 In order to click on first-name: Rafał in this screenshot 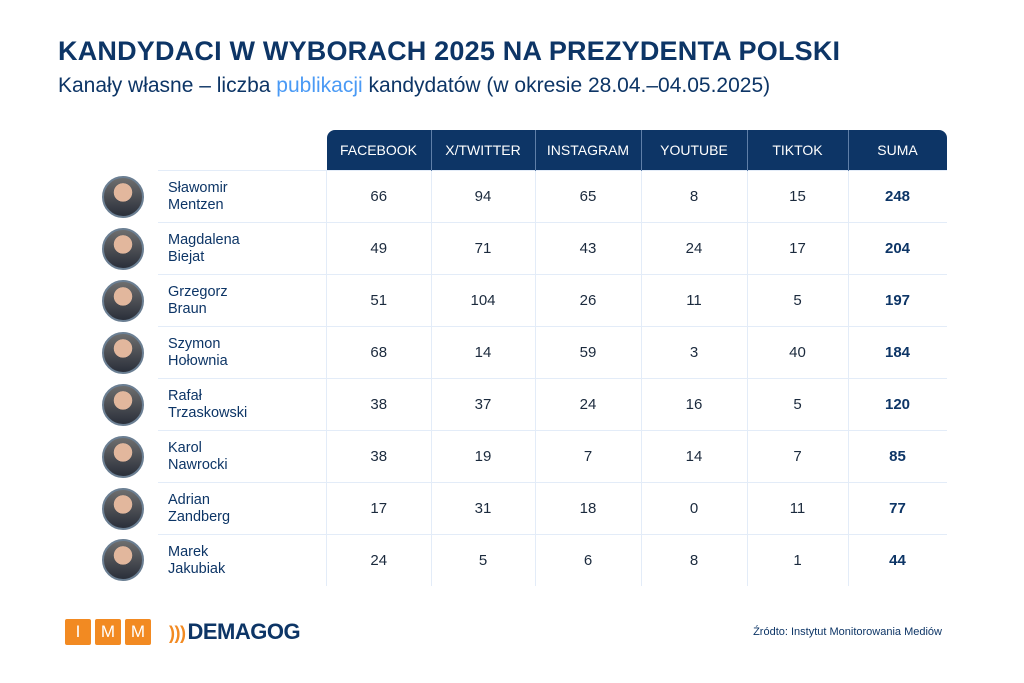, I will do `click(185, 395)`.